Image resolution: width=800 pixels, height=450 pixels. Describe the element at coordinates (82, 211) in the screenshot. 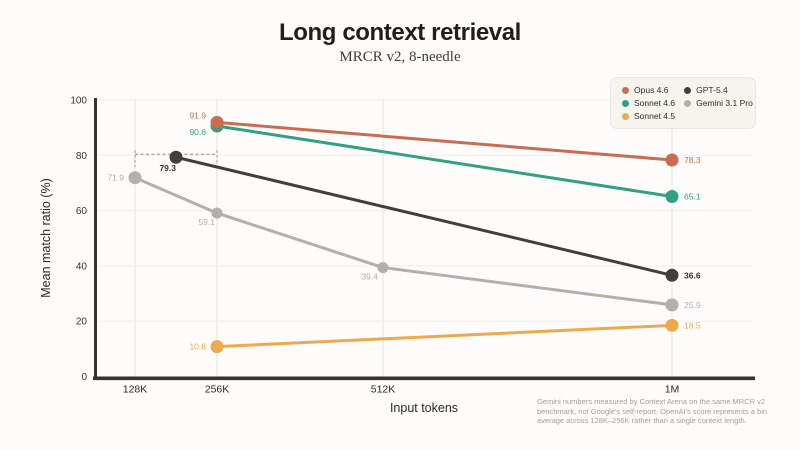

I see `y-tick-label: 60` at that location.